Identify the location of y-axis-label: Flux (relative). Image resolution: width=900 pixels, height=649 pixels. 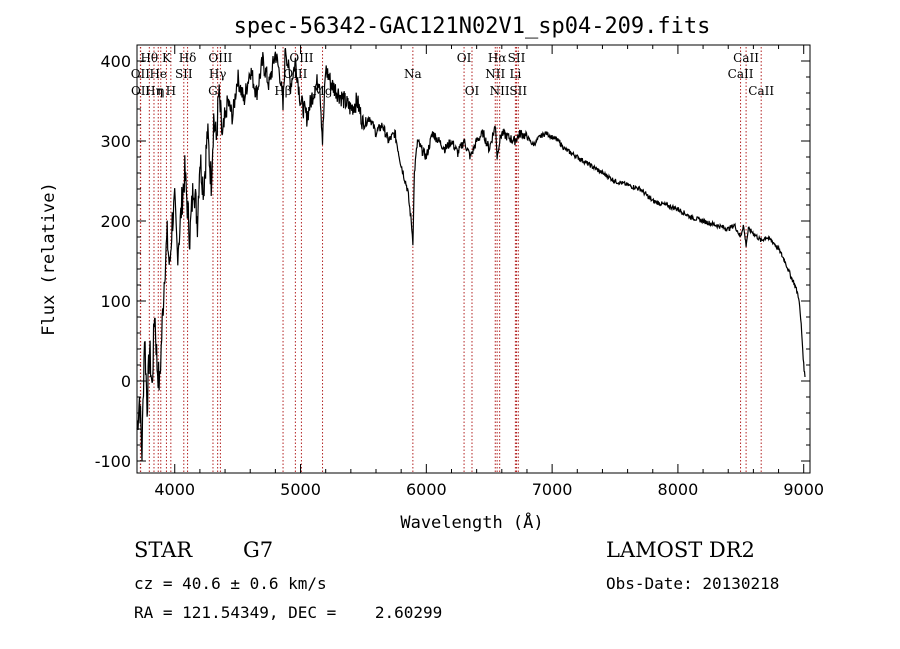
(49, 259).